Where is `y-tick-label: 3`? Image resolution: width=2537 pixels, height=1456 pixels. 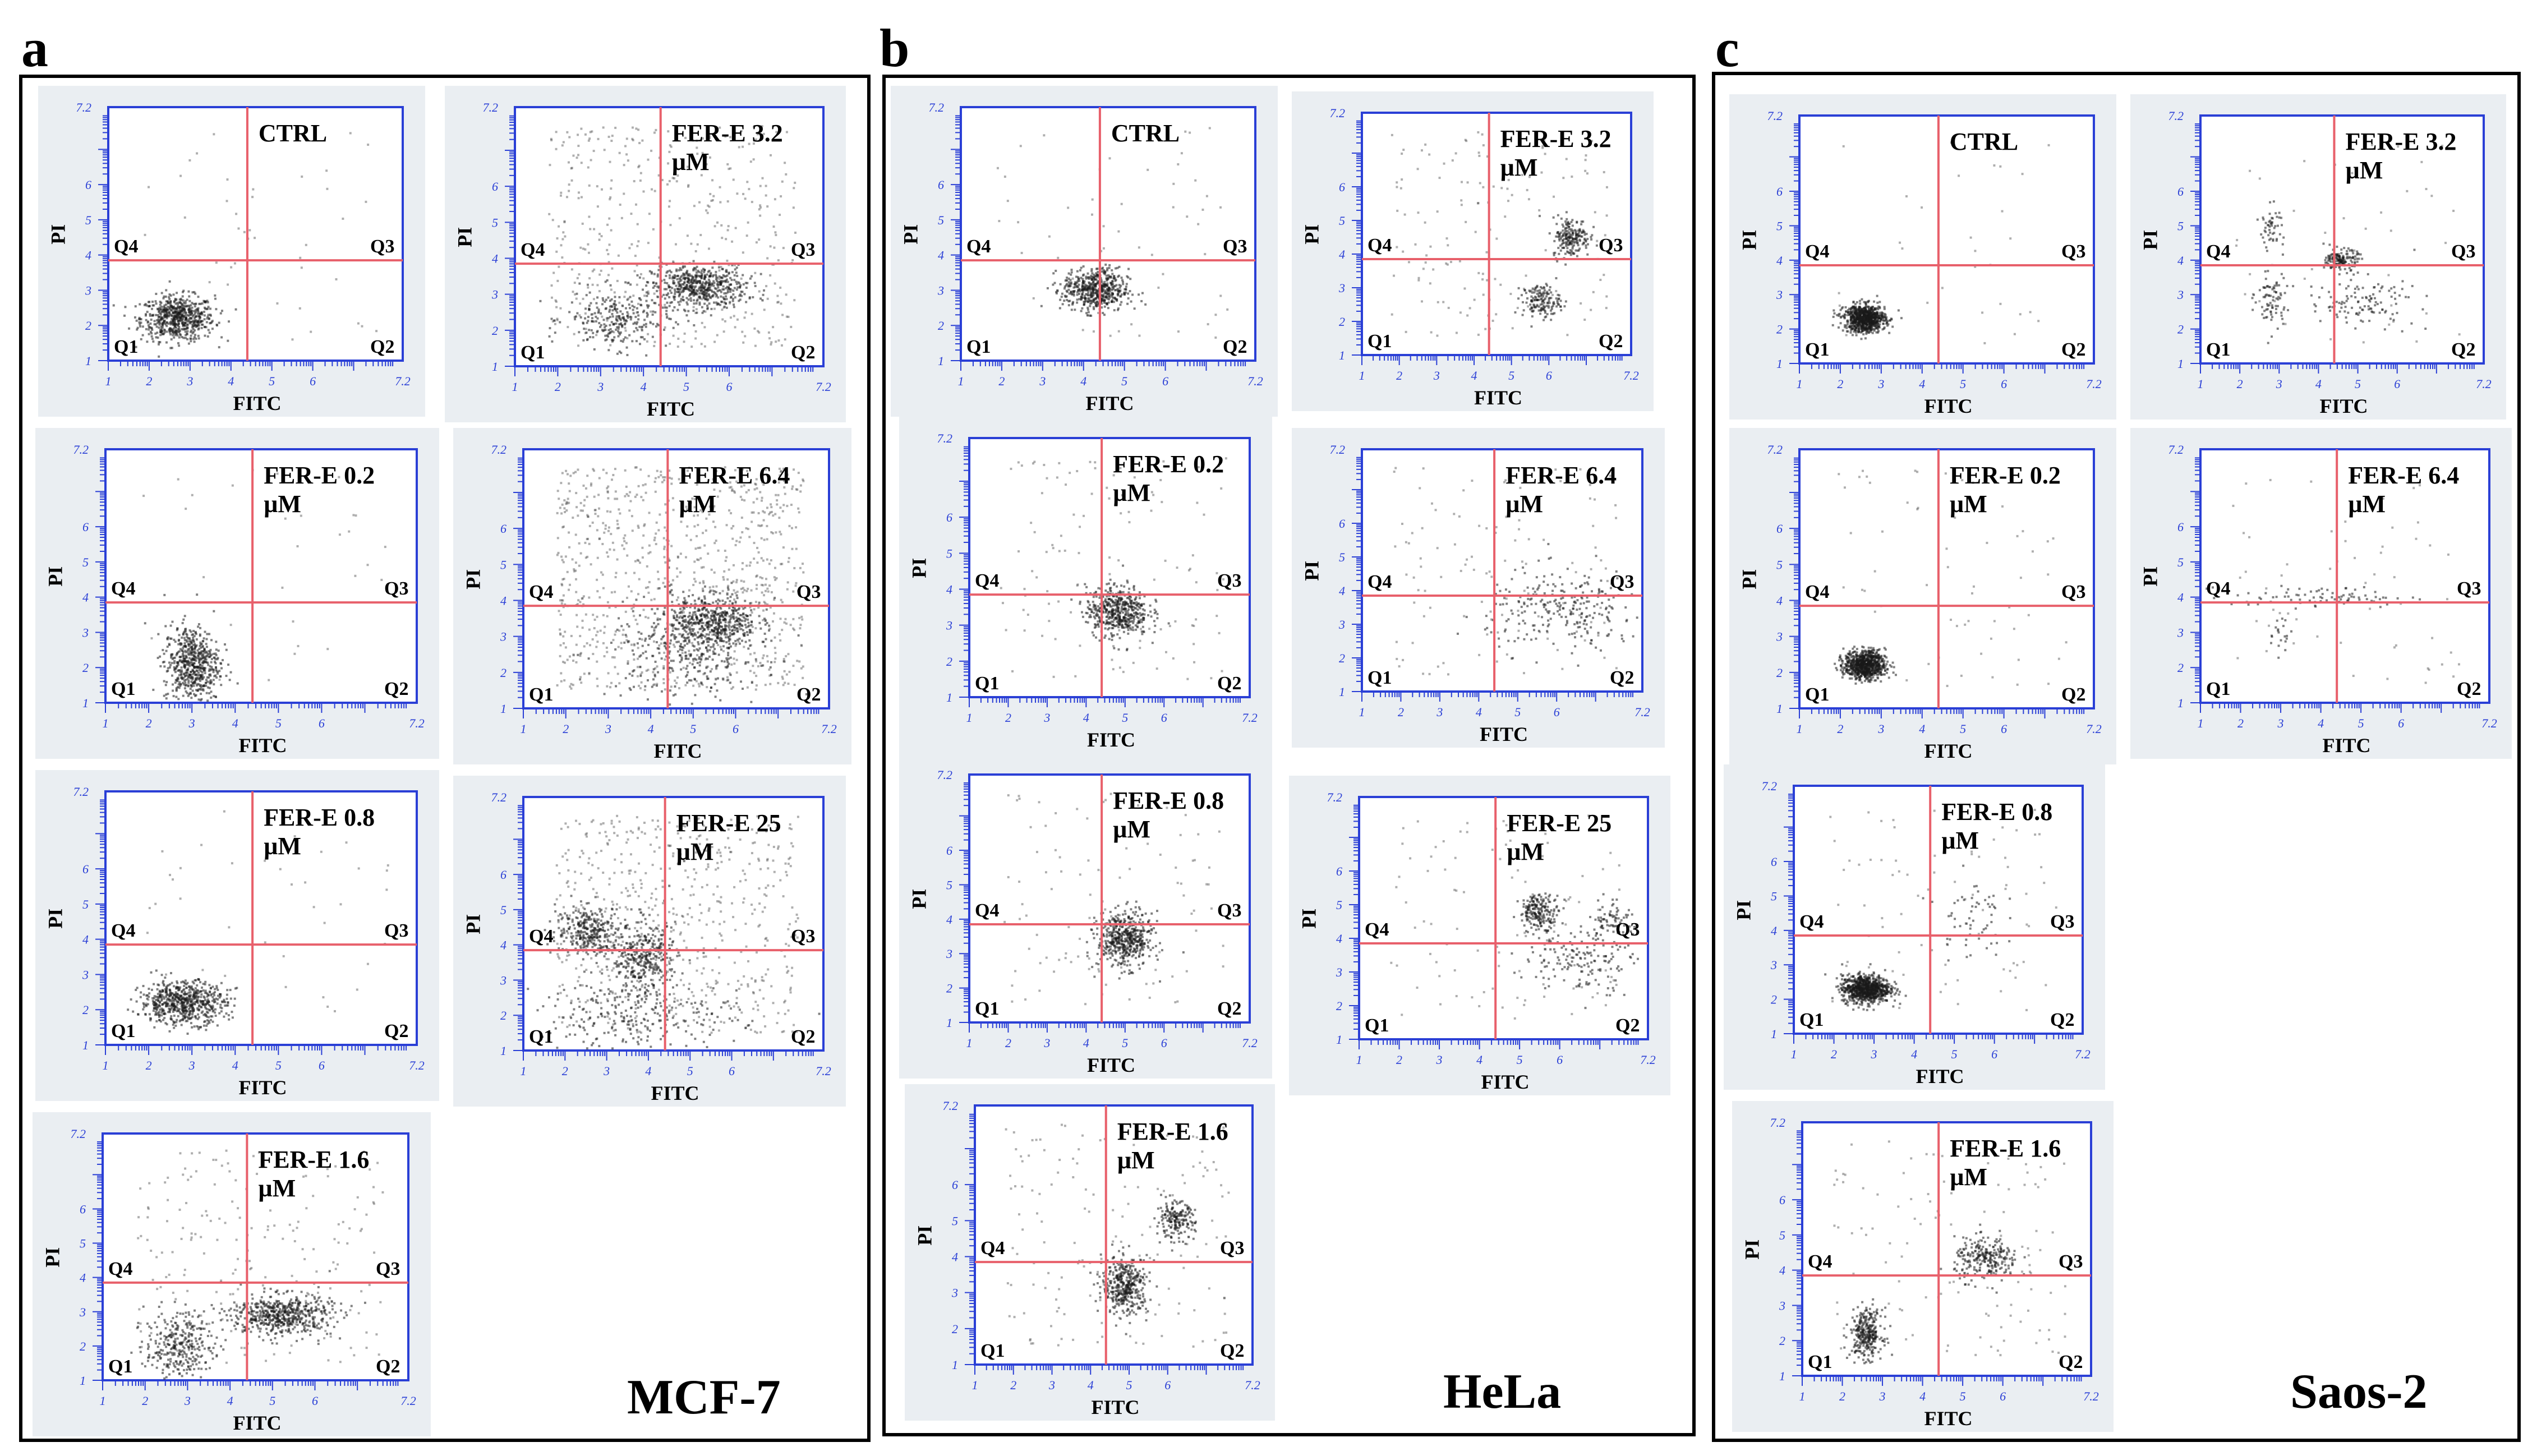
y-tick-label: 3 is located at coordinates (494, 295).